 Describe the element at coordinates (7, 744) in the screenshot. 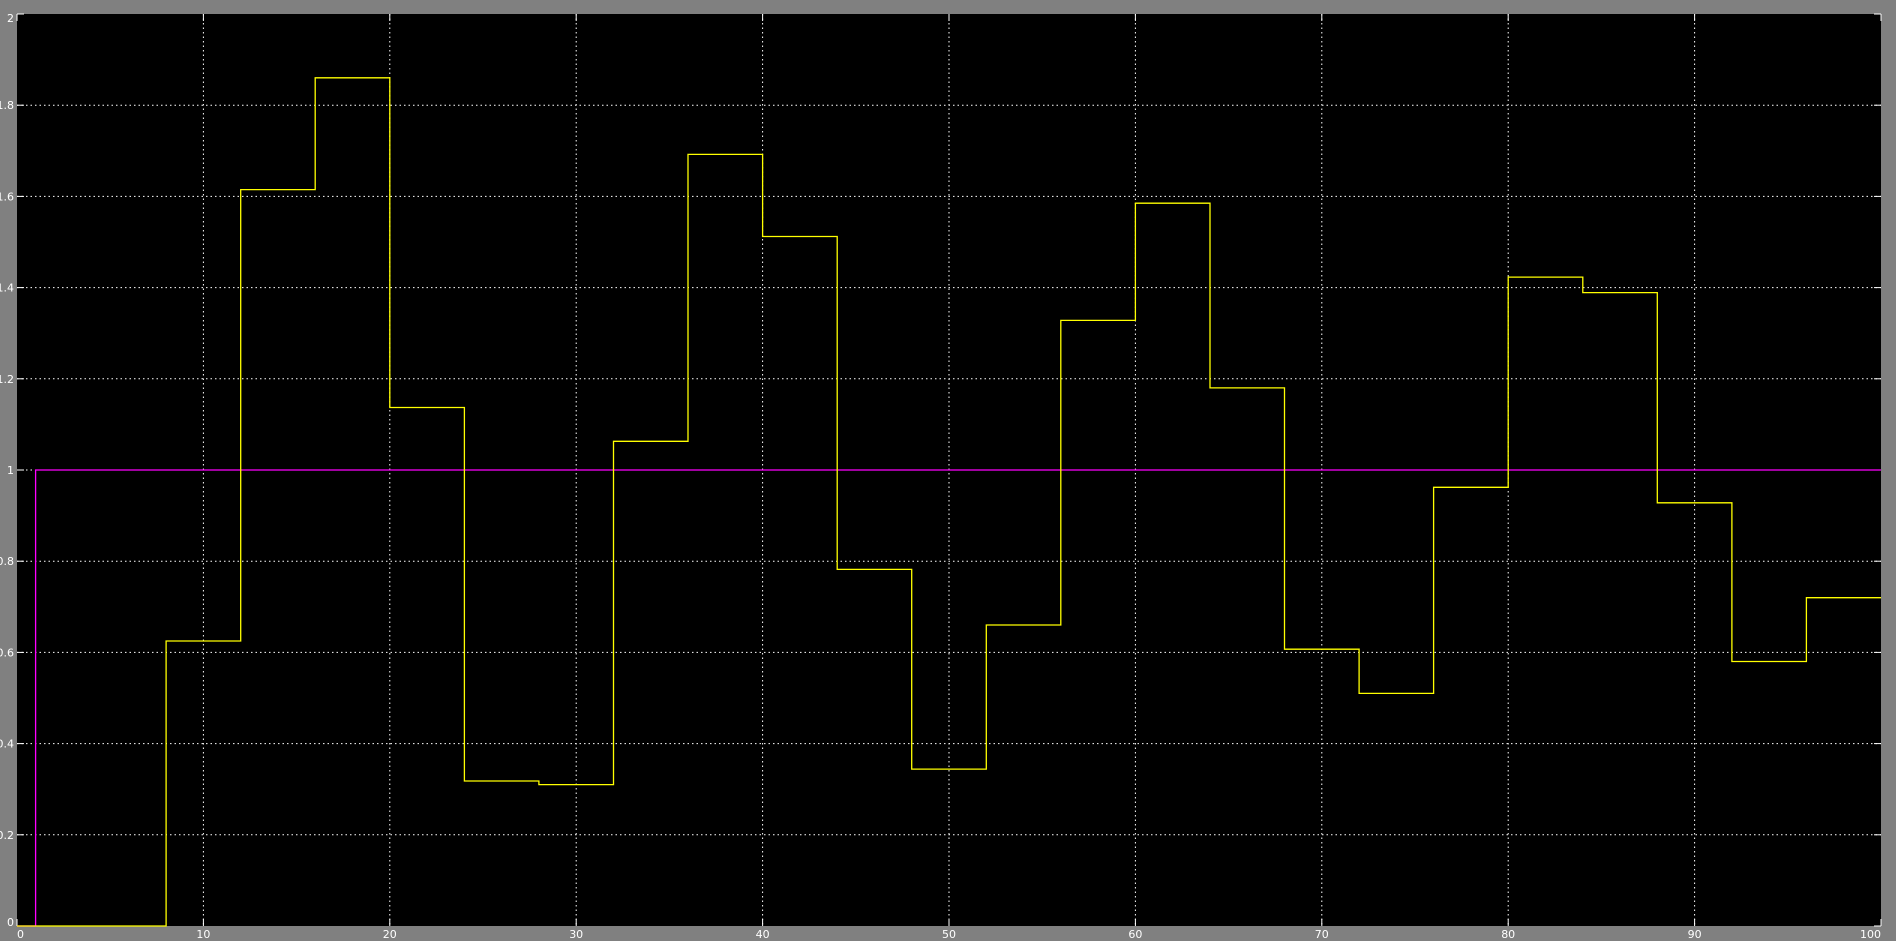

I see `y-tick-label: 0.4` at that location.